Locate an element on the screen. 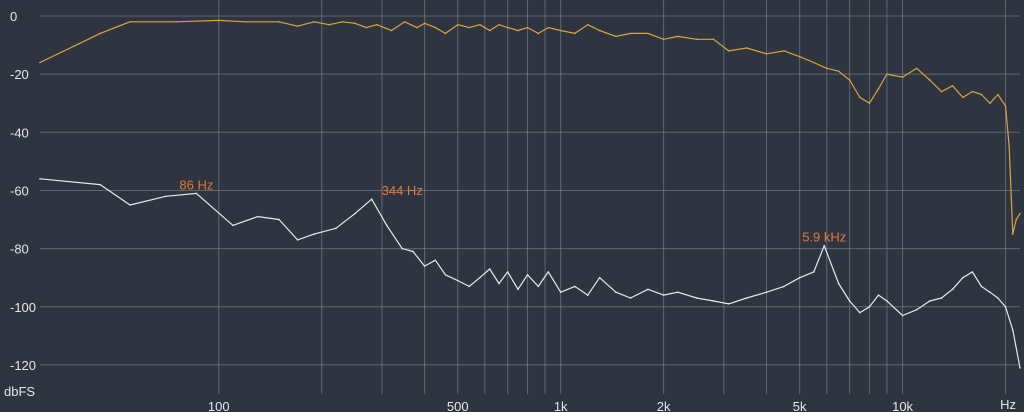 The width and height of the screenshot is (1024, 412). peak-label: 5.9 kHz is located at coordinates (824, 237).